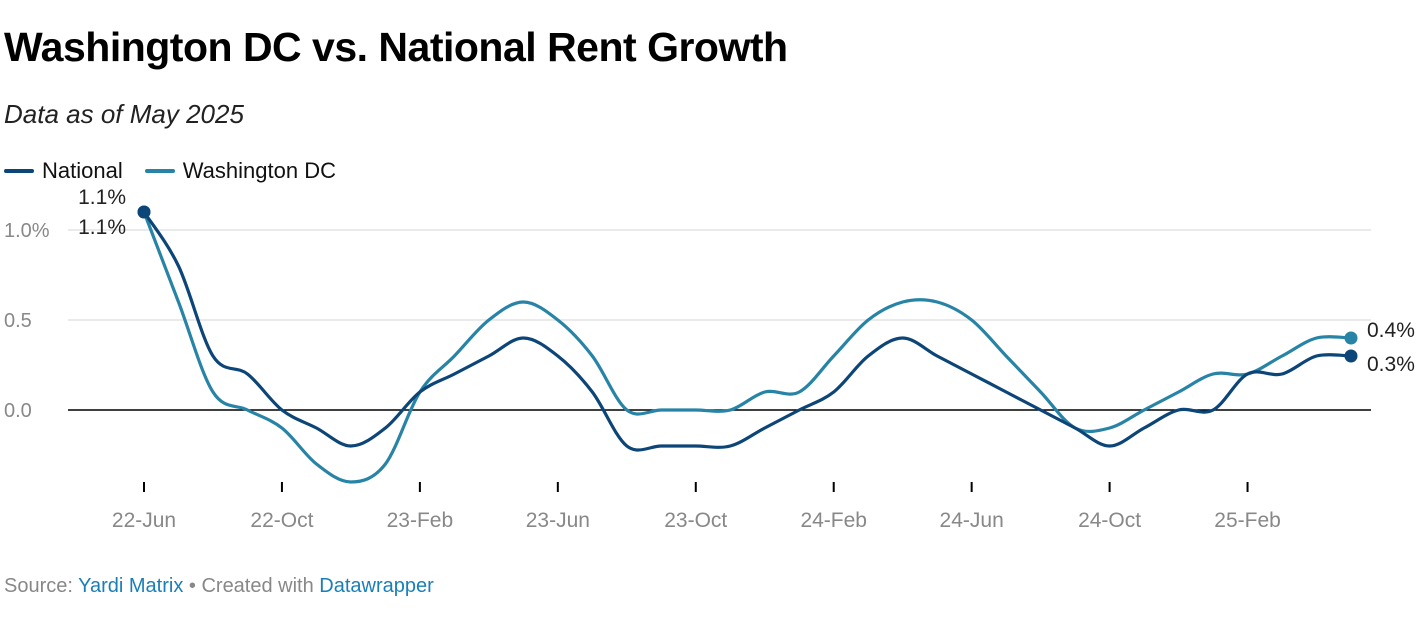  I want to click on x-tick-label: 24-Jun, so click(972, 520).